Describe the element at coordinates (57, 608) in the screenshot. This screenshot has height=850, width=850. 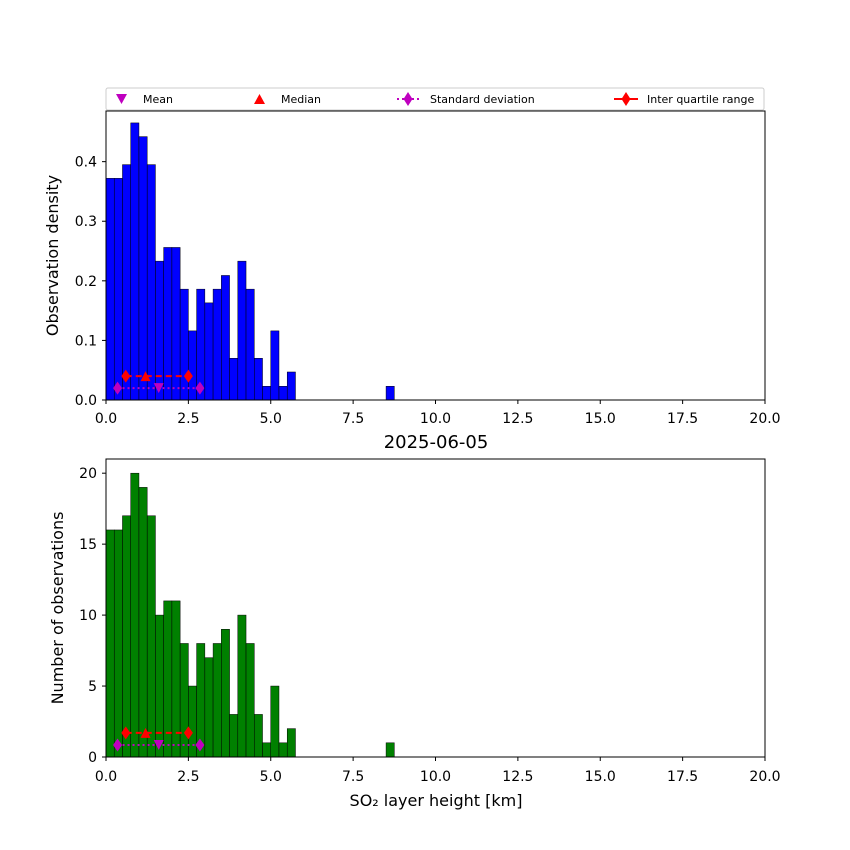
I see `y-axis-label: Number of observations` at that location.